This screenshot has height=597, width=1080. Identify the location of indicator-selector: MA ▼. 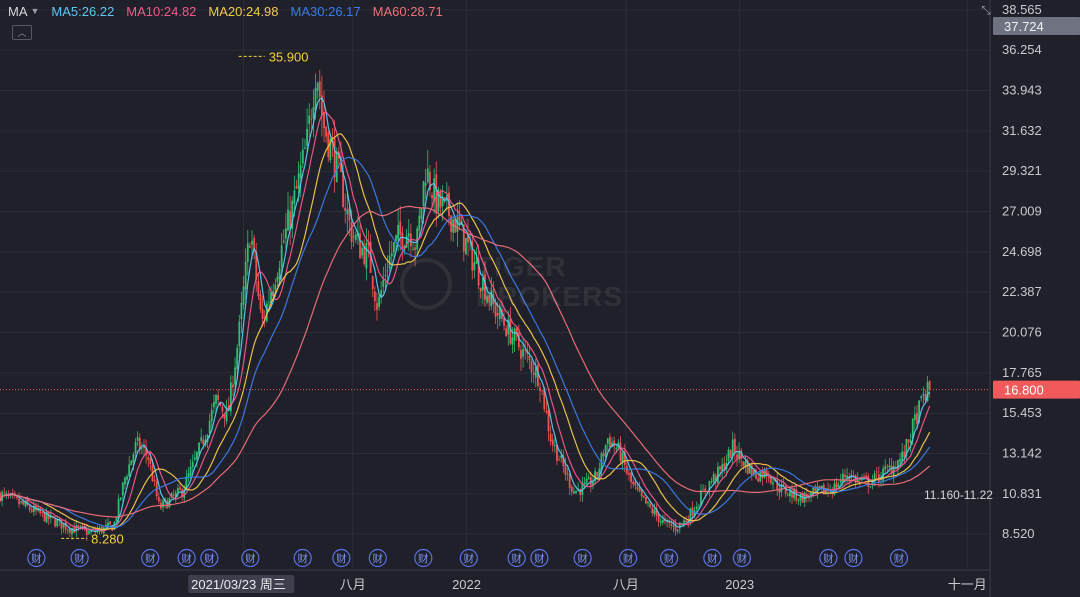
(24, 11).